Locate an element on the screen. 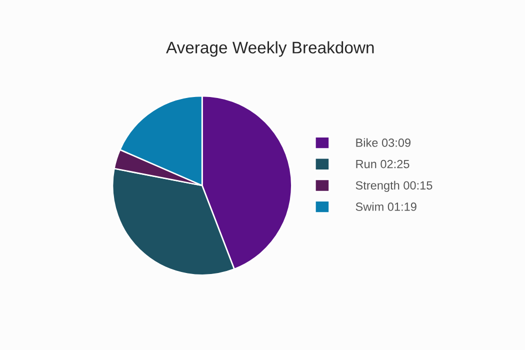 This screenshot has height=350, width=525. legend-label: Run 02:25 is located at coordinates (383, 164).